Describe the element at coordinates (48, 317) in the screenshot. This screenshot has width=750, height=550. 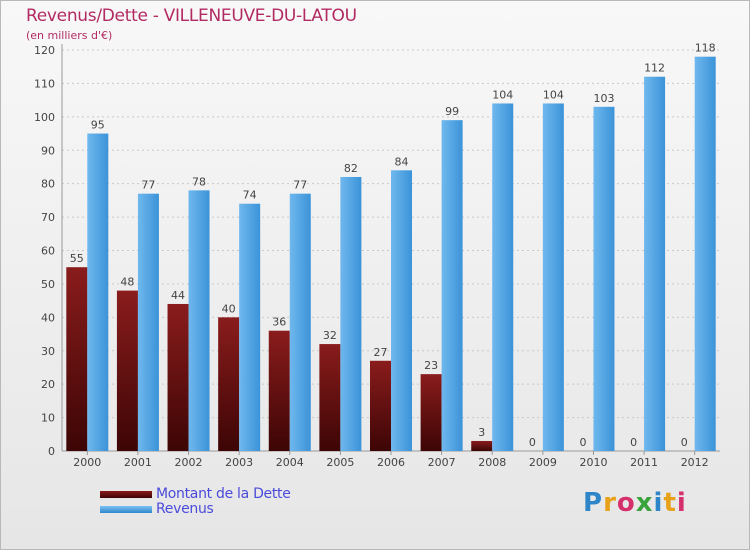
I see `y-tick-label: 40` at that location.